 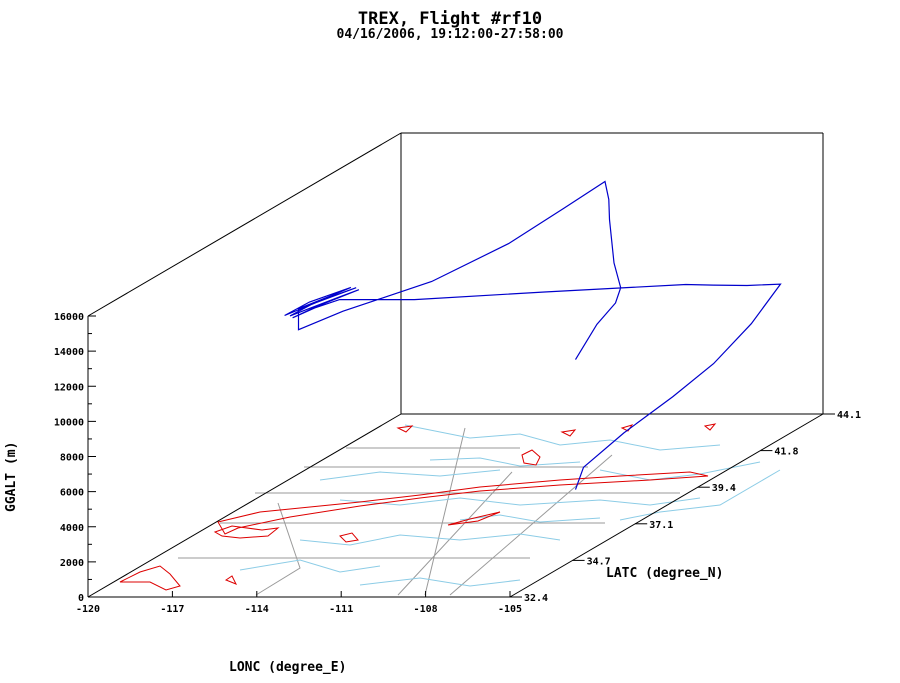 I want to click on chart-title: TREX, Flight #rf10, so click(x=450, y=19).